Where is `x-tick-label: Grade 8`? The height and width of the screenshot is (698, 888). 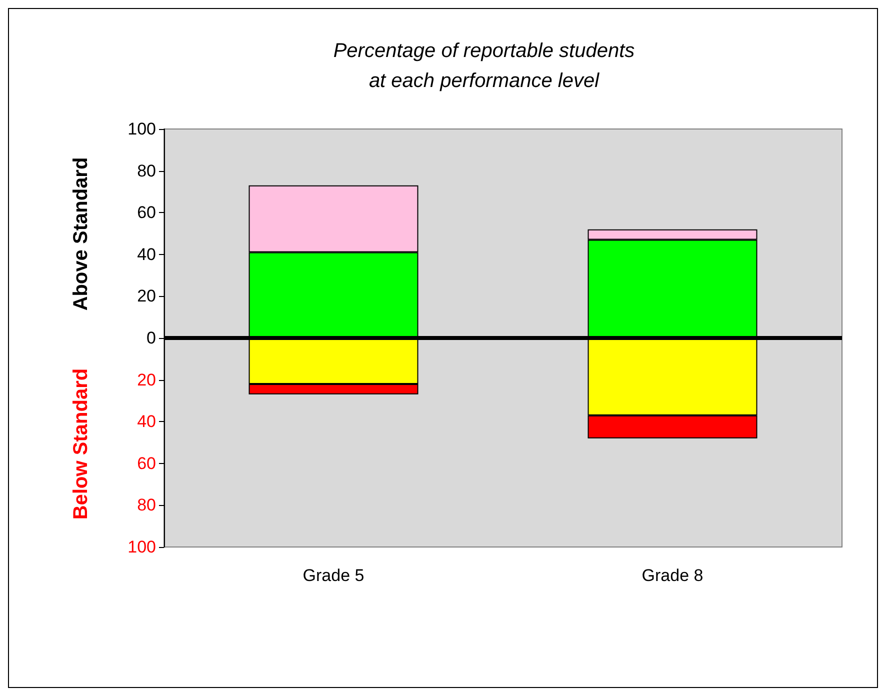 x-tick-label: Grade 8 is located at coordinates (673, 575).